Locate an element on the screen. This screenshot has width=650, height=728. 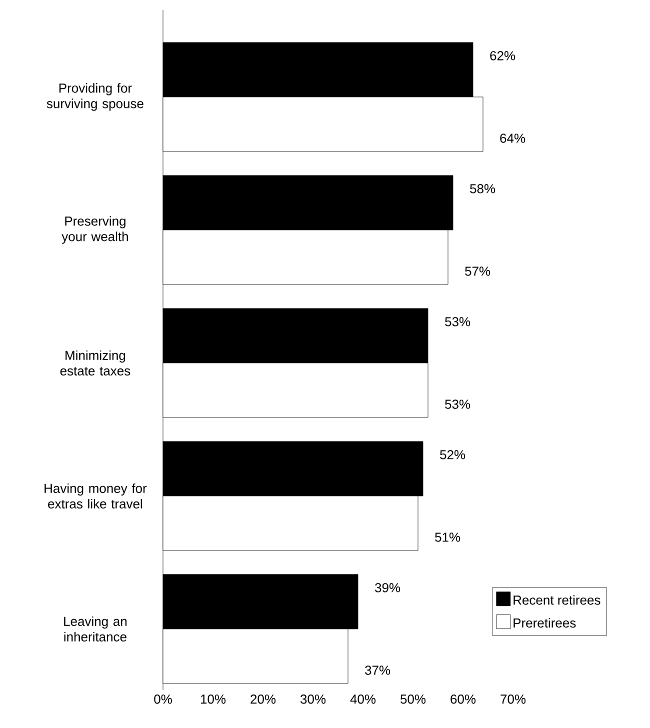
x-tick-label: 50% is located at coordinates (413, 699).